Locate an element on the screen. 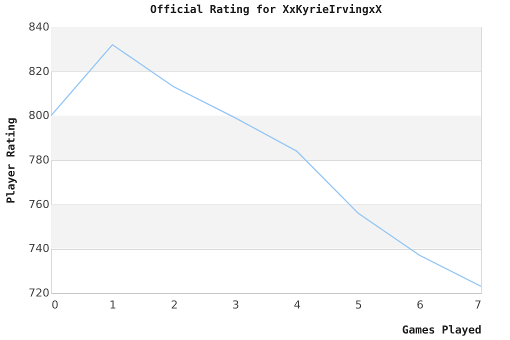 Image resolution: width=510 pixels, height=340 pixels. x-tick-label: 0 is located at coordinates (55, 305).